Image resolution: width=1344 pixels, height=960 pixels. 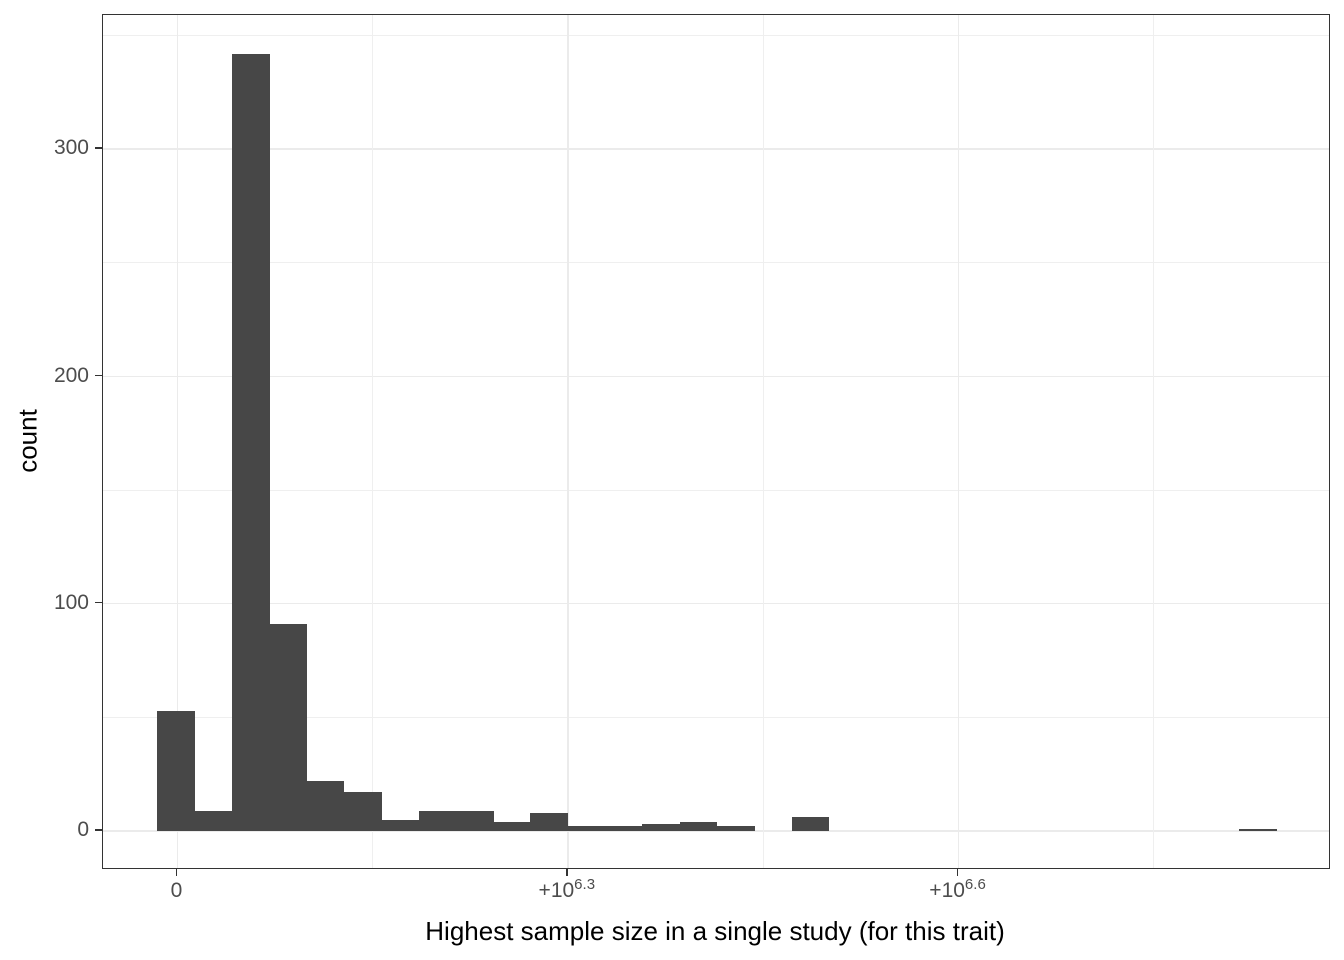 I want to click on y-tick-label: 100, so click(x=71, y=603).